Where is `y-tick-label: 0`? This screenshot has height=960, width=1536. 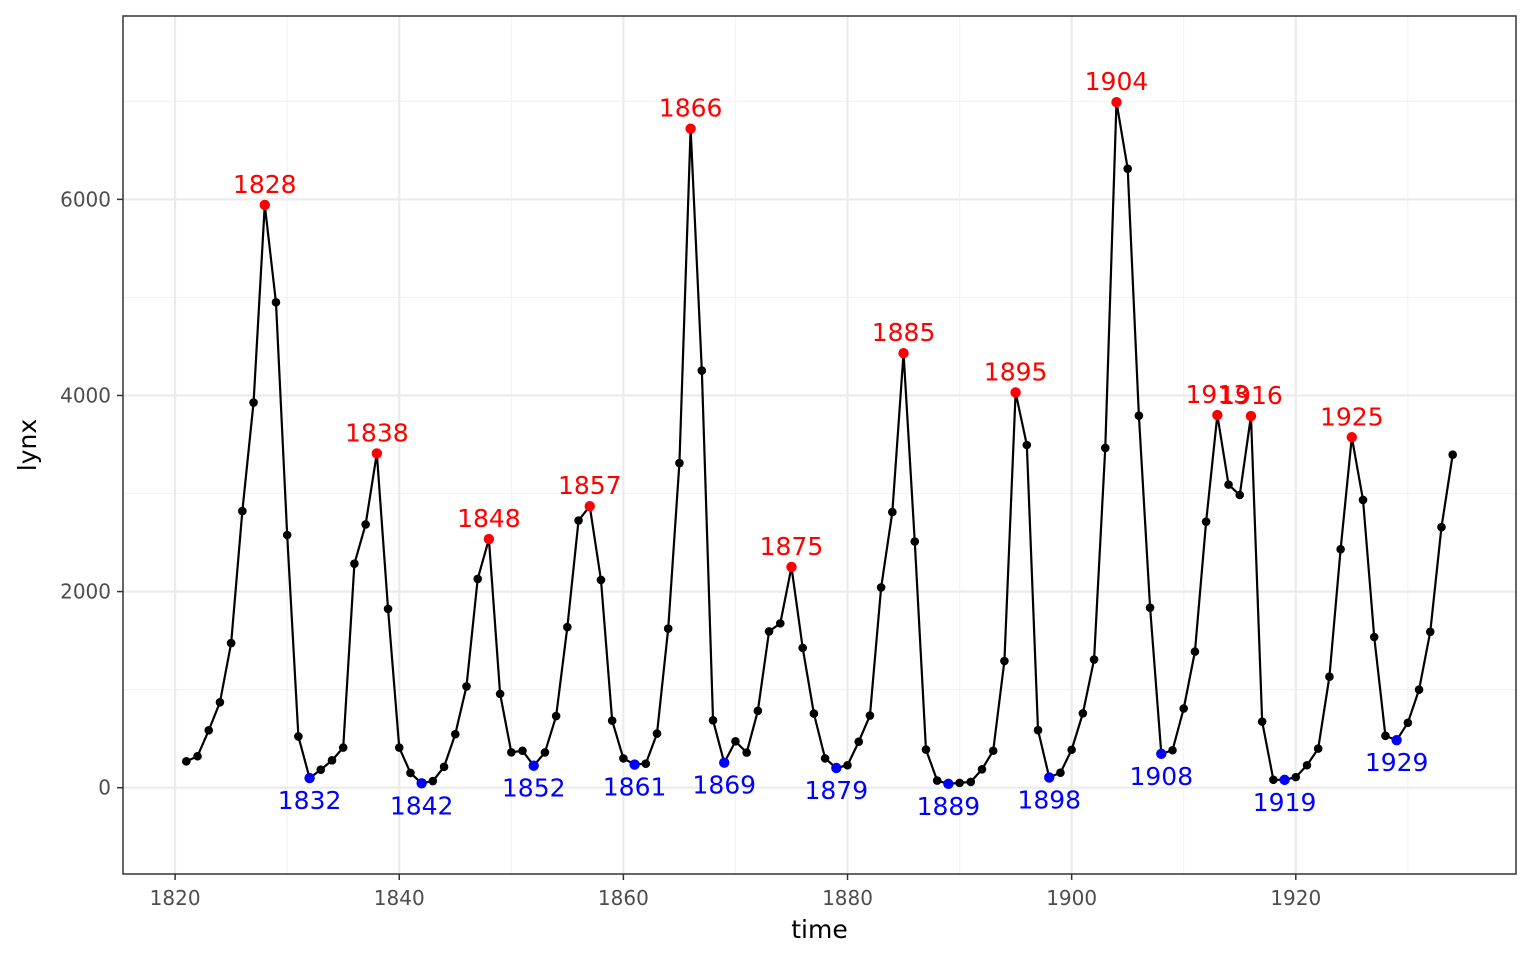
y-tick-label: 0 is located at coordinates (104, 788).